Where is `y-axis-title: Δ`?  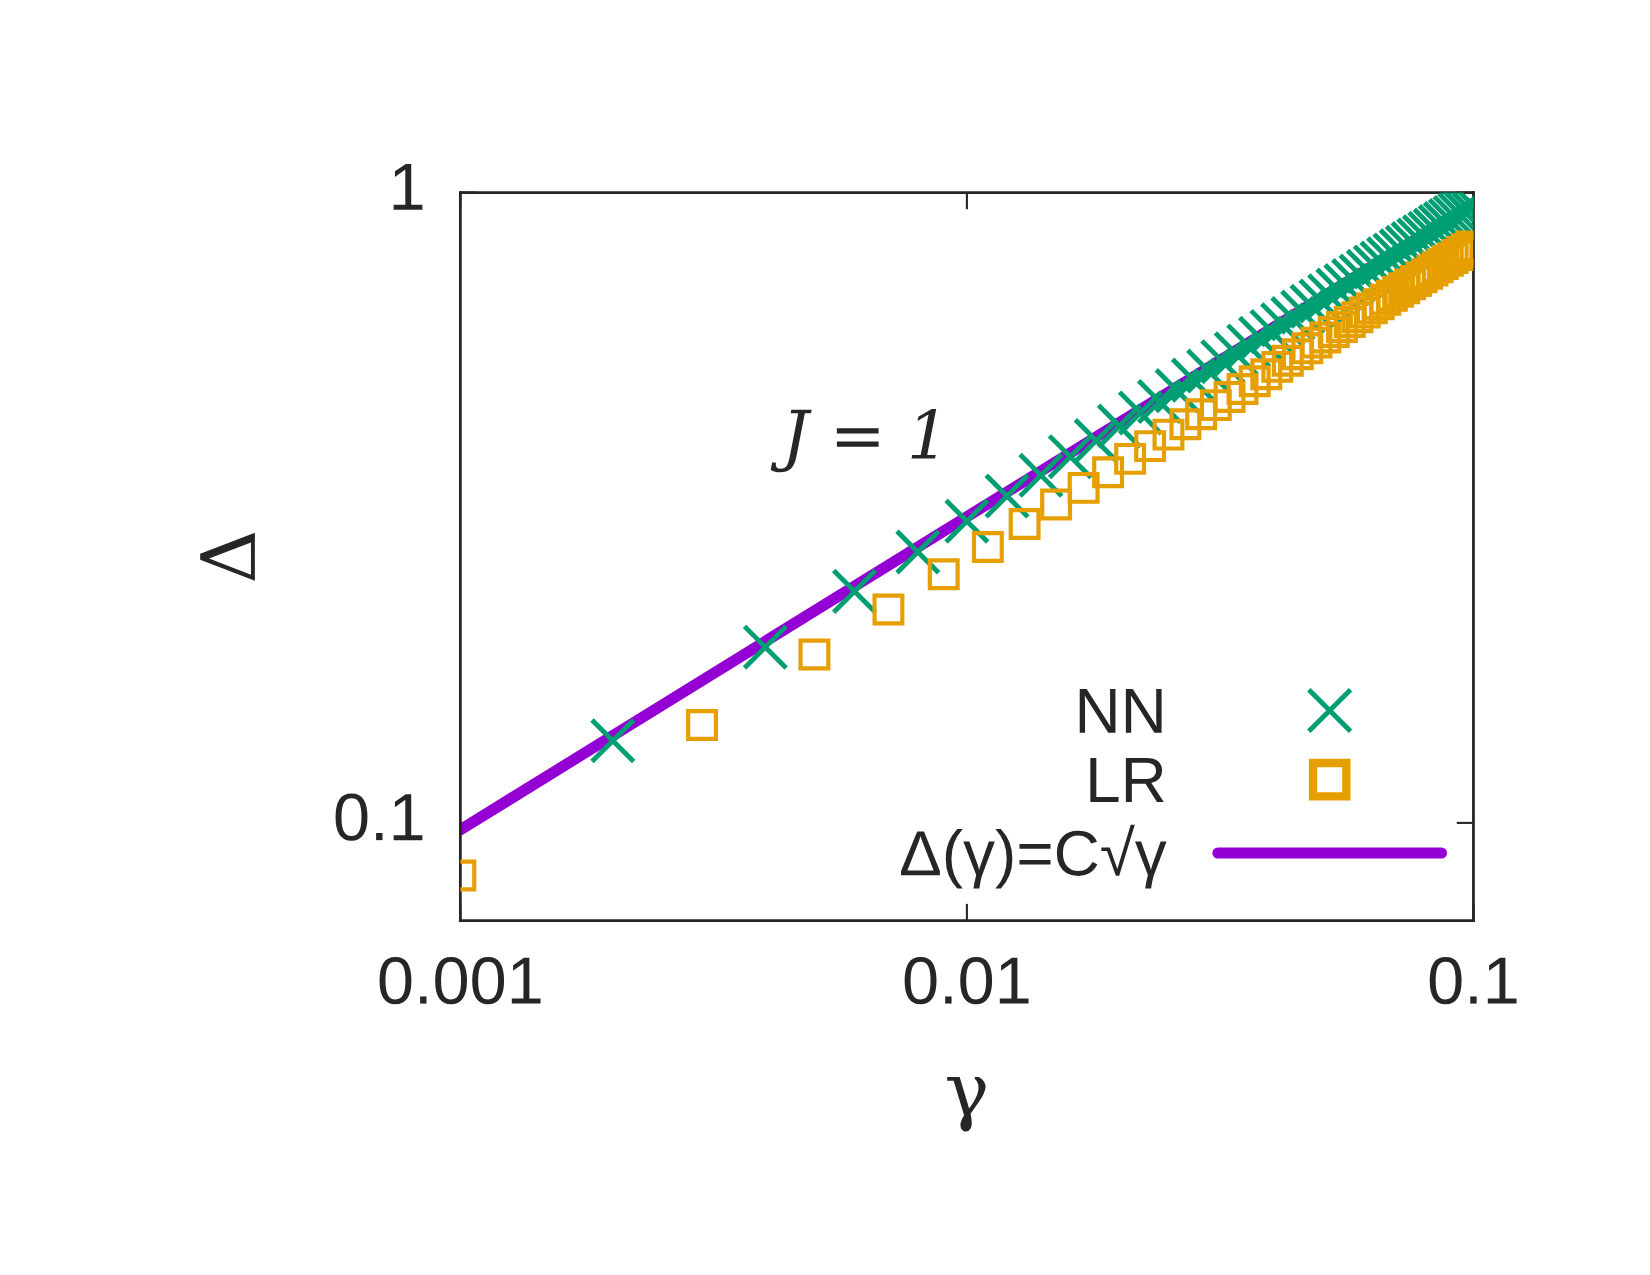 y-axis-title: Δ is located at coordinates (227, 556).